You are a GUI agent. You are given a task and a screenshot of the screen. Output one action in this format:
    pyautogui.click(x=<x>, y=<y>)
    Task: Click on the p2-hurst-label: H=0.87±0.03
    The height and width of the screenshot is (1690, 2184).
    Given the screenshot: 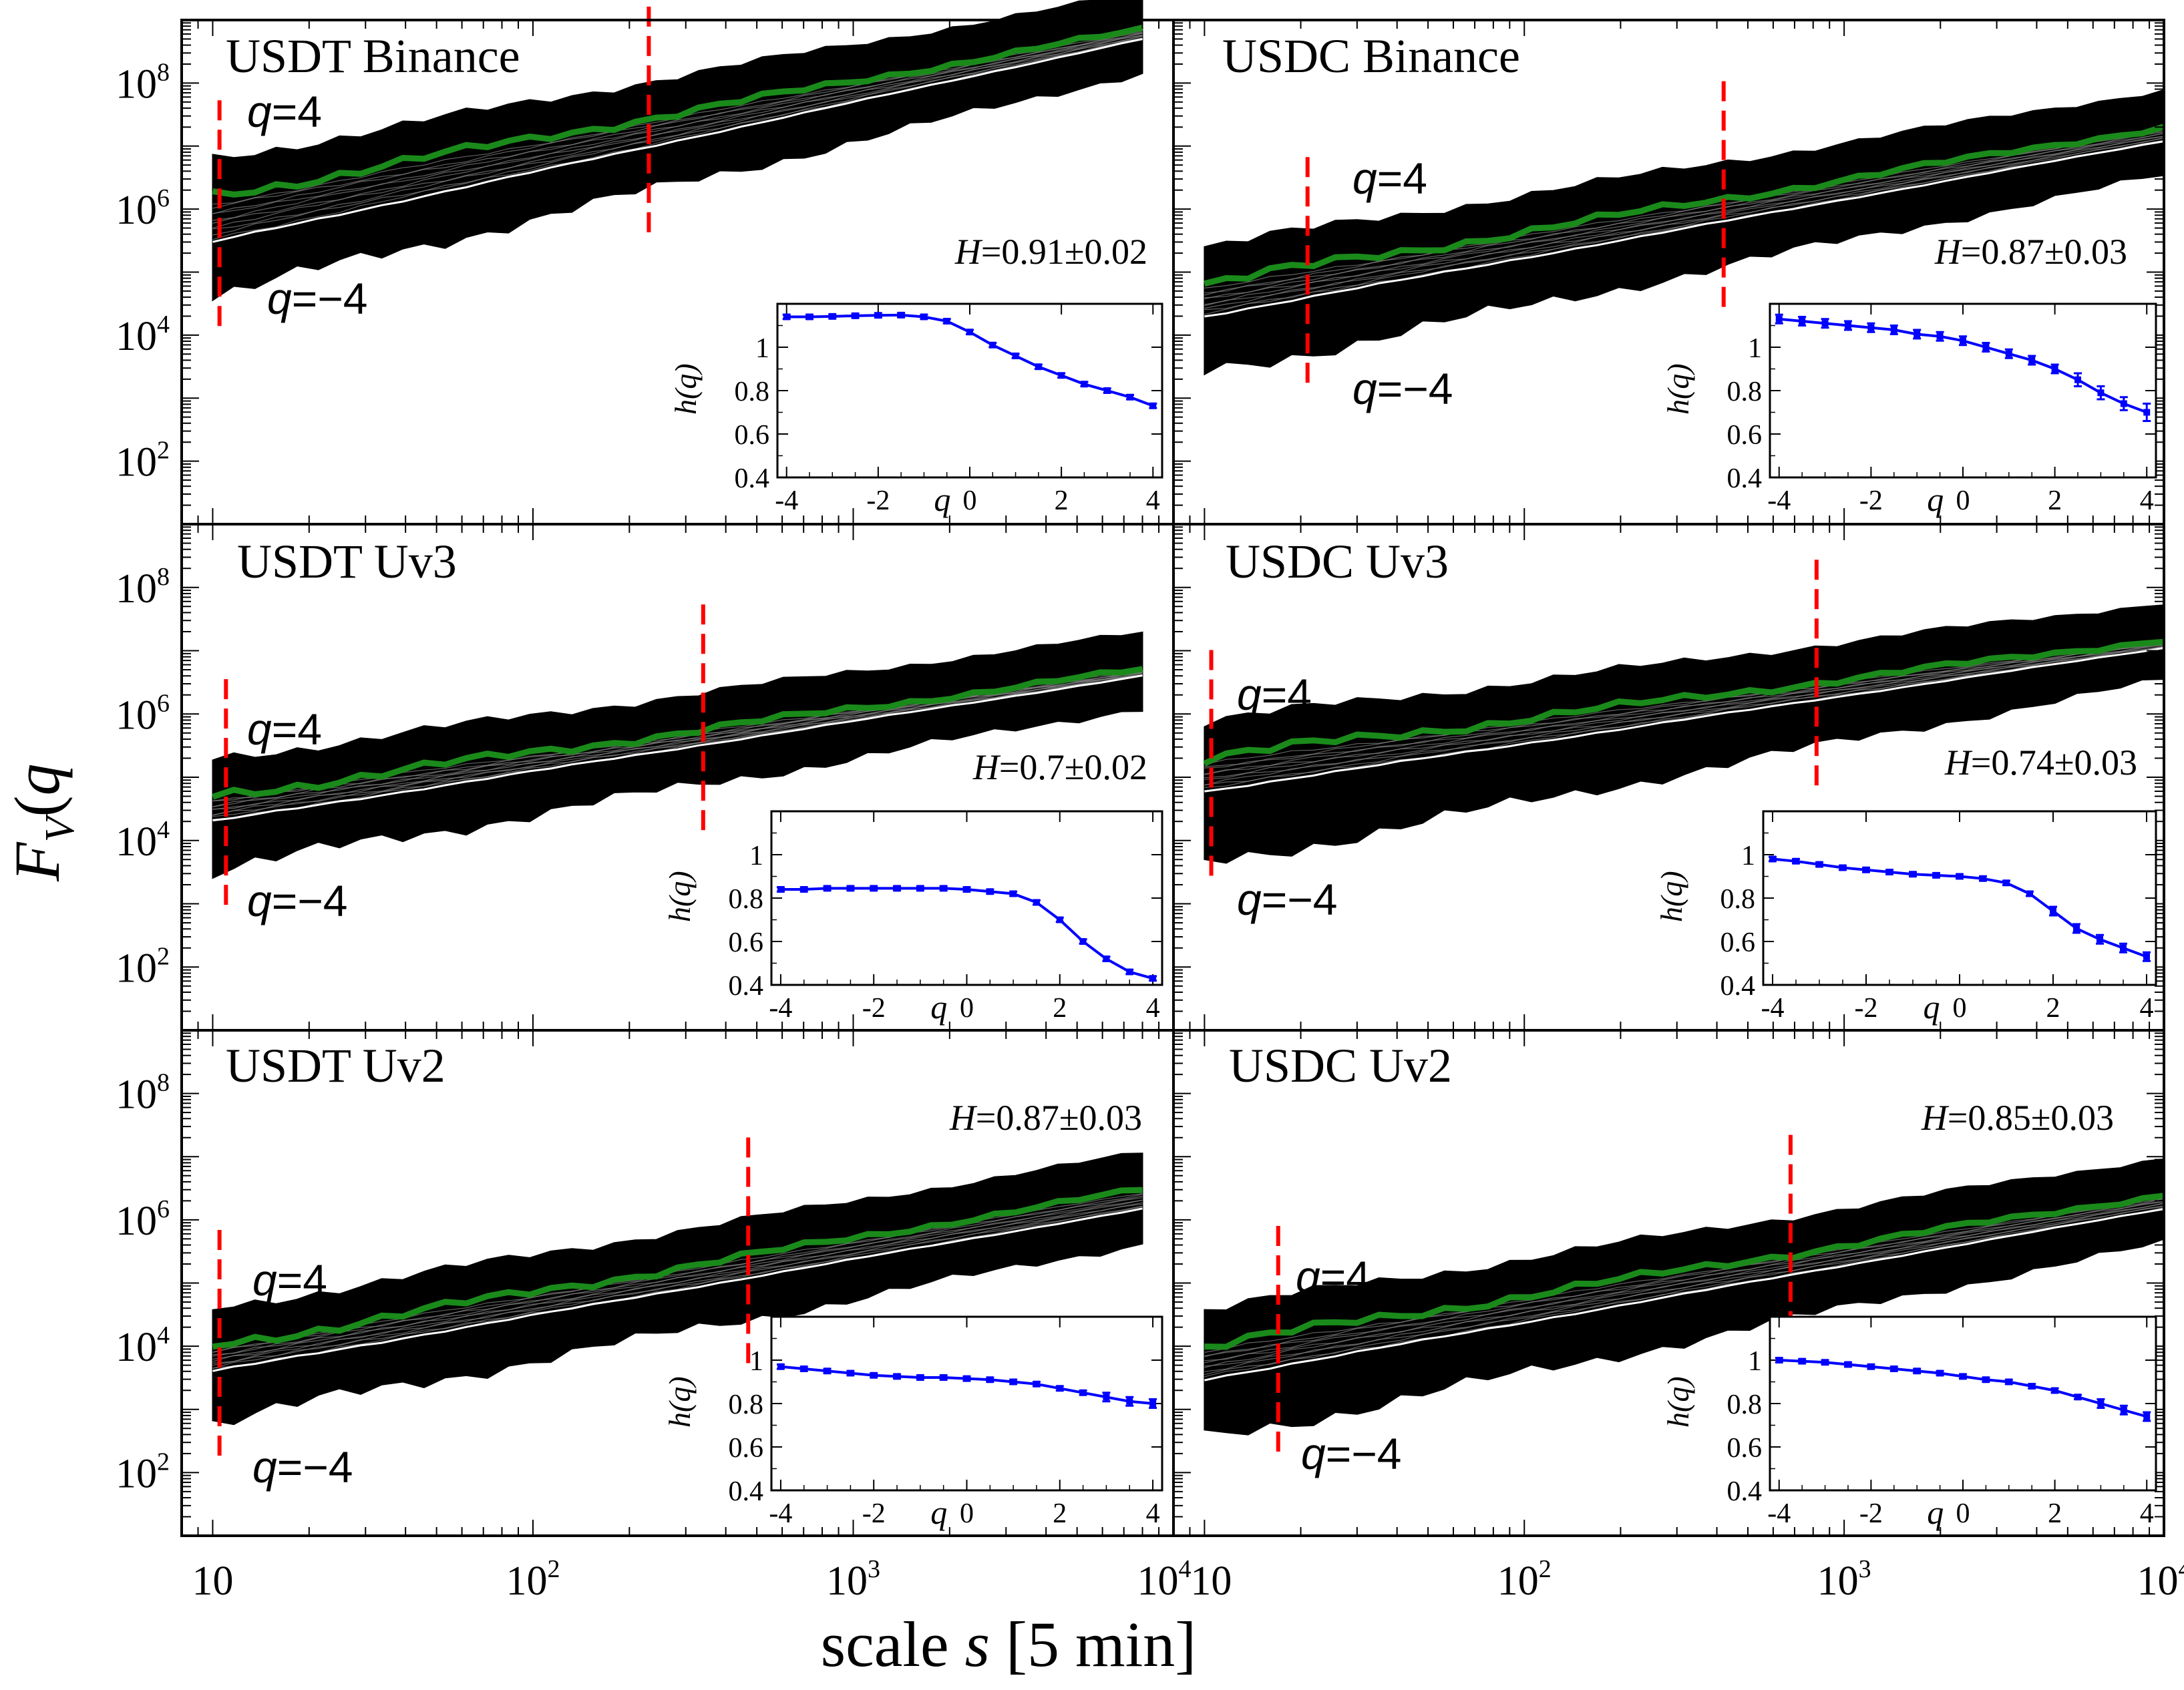 What is the action you would take?
    pyautogui.click(x=2031, y=252)
    